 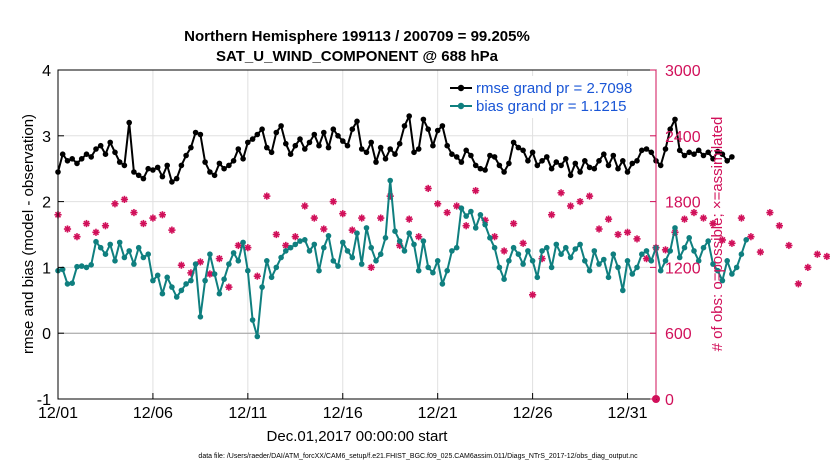 What do you see at coordinates (438, 413) in the screenshot?
I see `x-tick-label: 12/21` at bounding box center [438, 413].